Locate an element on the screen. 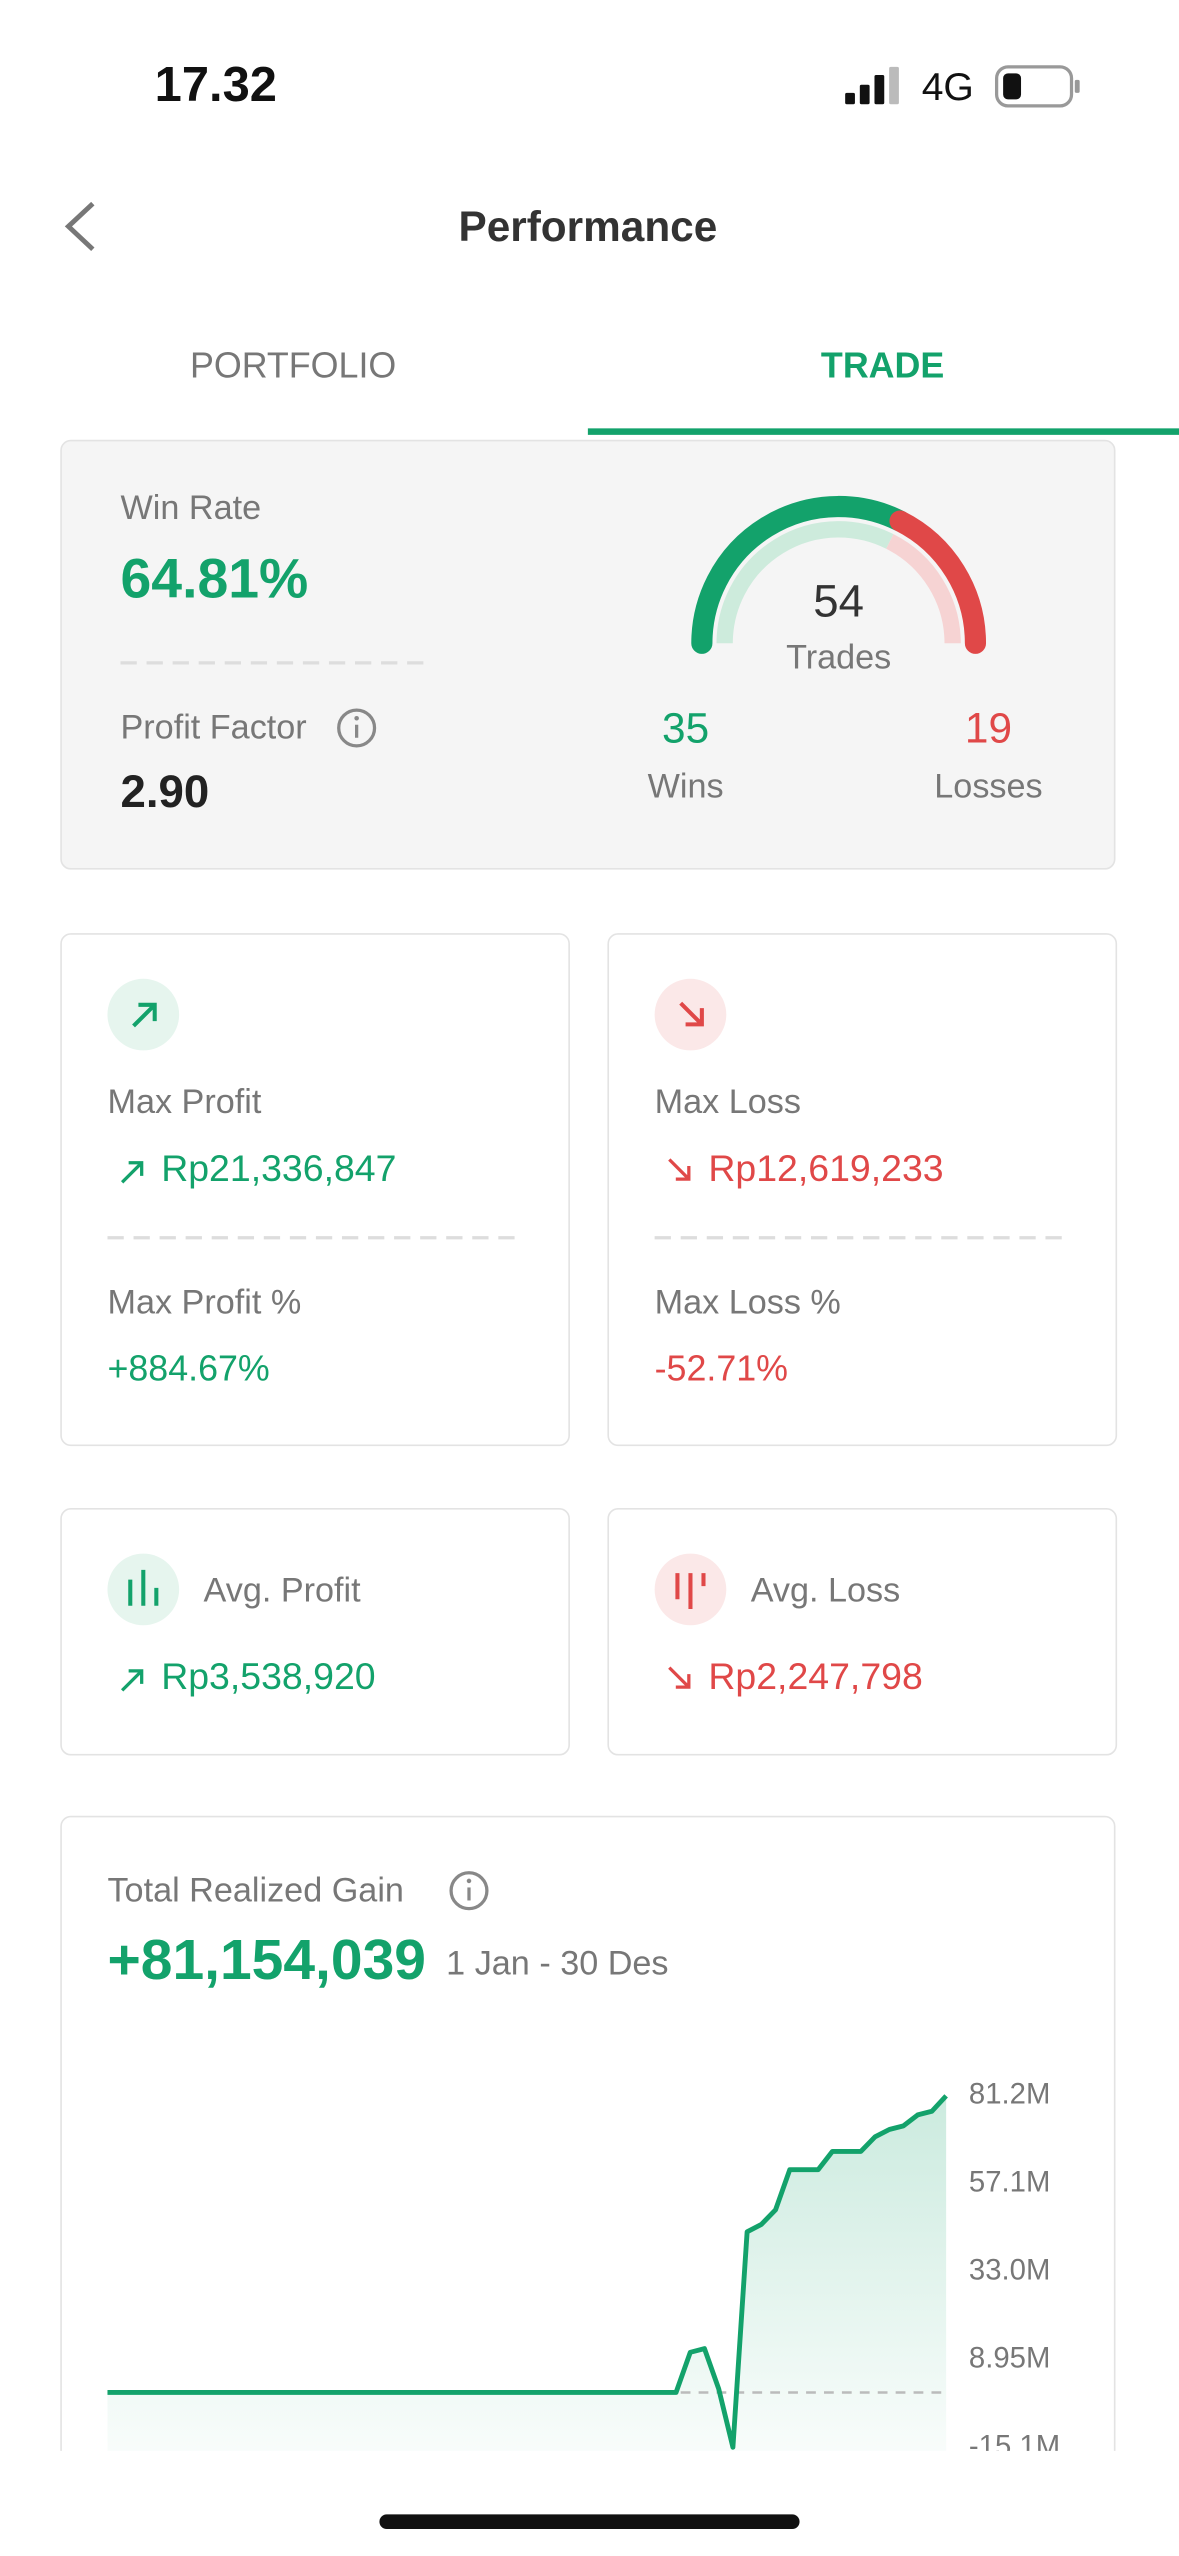 This screenshot has height=2556, width=1179. trades-label: Trades is located at coordinates (838, 658).